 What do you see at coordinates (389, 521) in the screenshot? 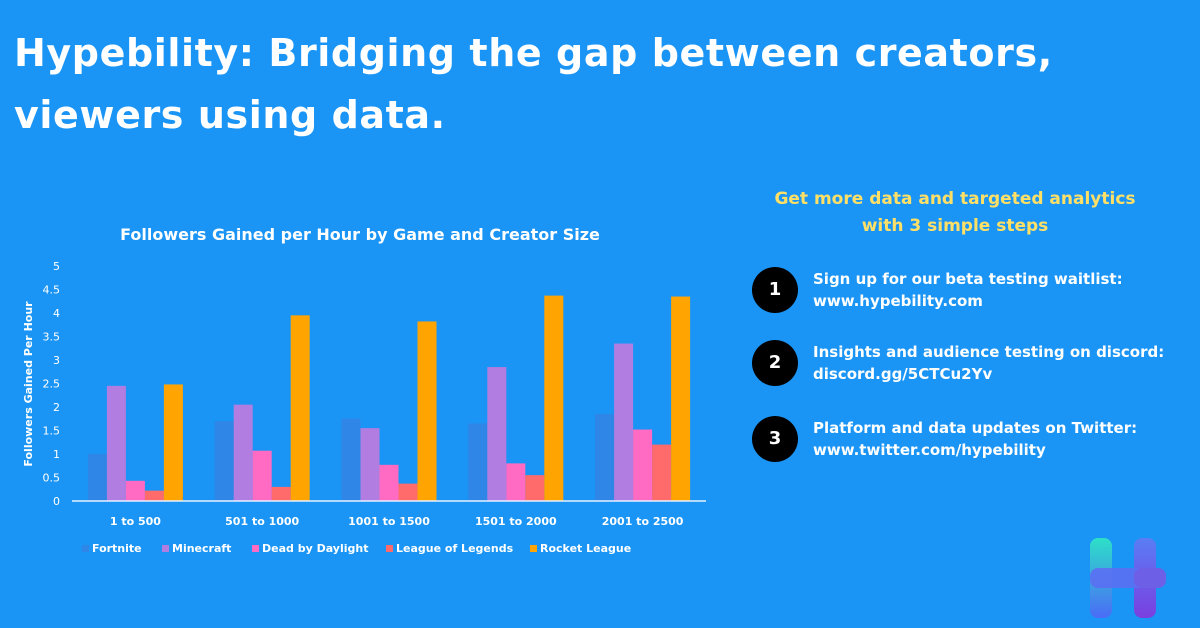
I see `x-tick-label: 1001 to 1500` at bounding box center [389, 521].